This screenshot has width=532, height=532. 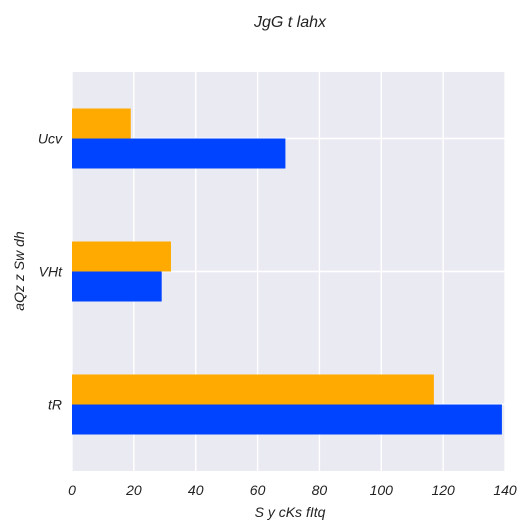 What do you see at coordinates (505, 490) in the screenshot?
I see `x-tick-label: 140` at bounding box center [505, 490].